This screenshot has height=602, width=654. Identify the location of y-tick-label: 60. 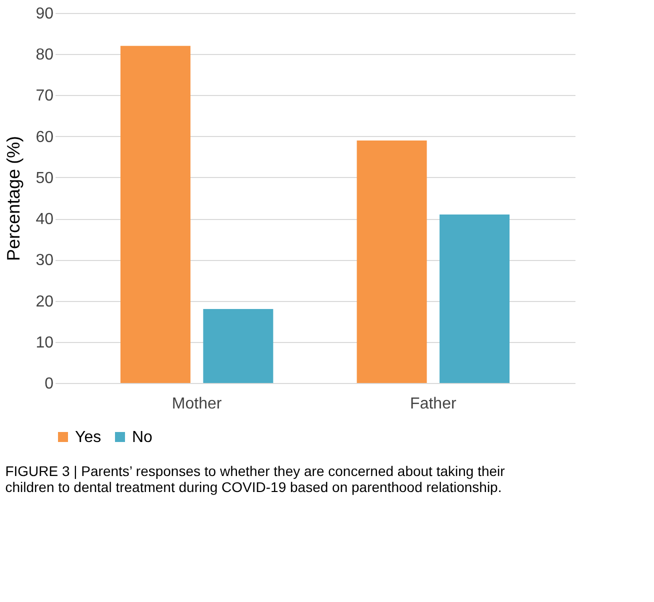
(45, 137).